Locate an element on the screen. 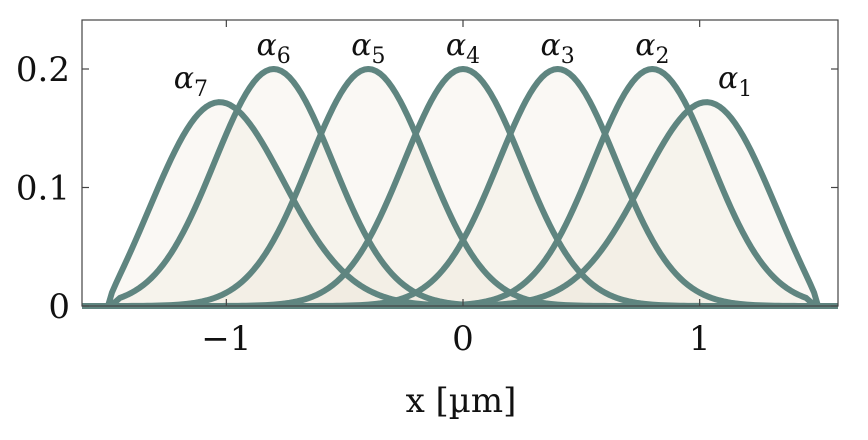 This screenshot has height=440, width=868. x-tick-label: 0 is located at coordinates (463, 339).